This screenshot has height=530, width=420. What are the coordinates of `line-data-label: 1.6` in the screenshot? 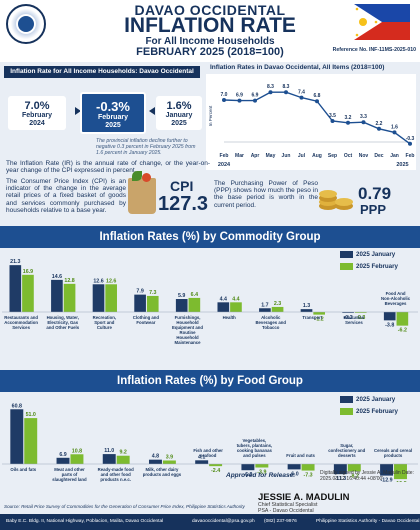 It's located at (394, 127).